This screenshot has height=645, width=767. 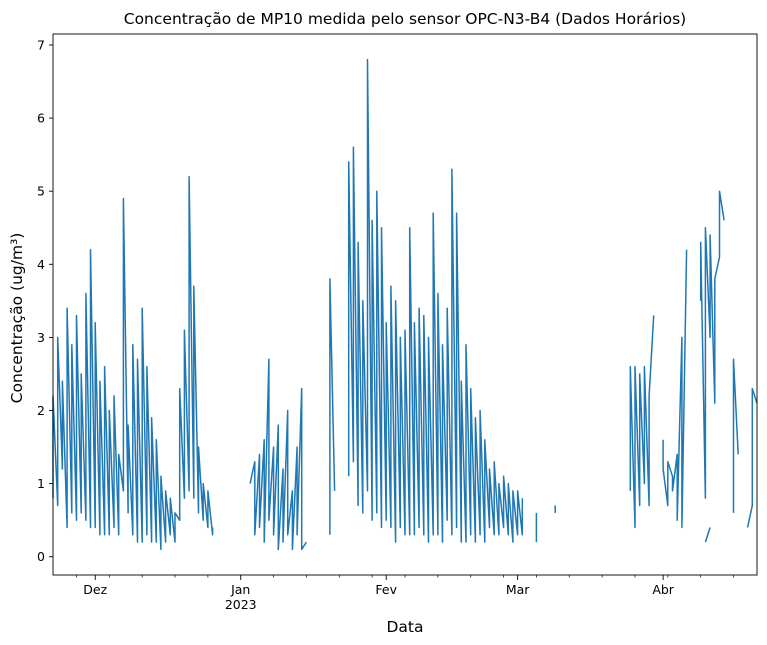 What do you see at coordinates (241, 604) in the screenshot?
I see `x-tick-sublabel: 2023` at bounding box center [241, 604].